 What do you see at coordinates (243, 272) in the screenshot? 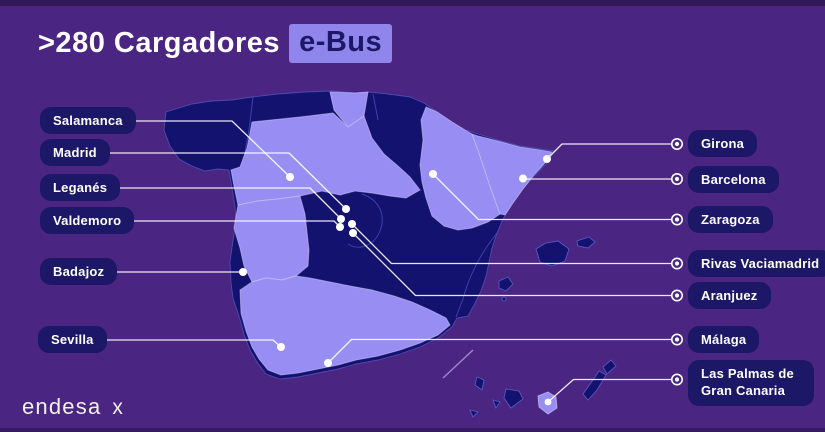
I see `map-marker-badajoz` at bounding box center [243, 272].